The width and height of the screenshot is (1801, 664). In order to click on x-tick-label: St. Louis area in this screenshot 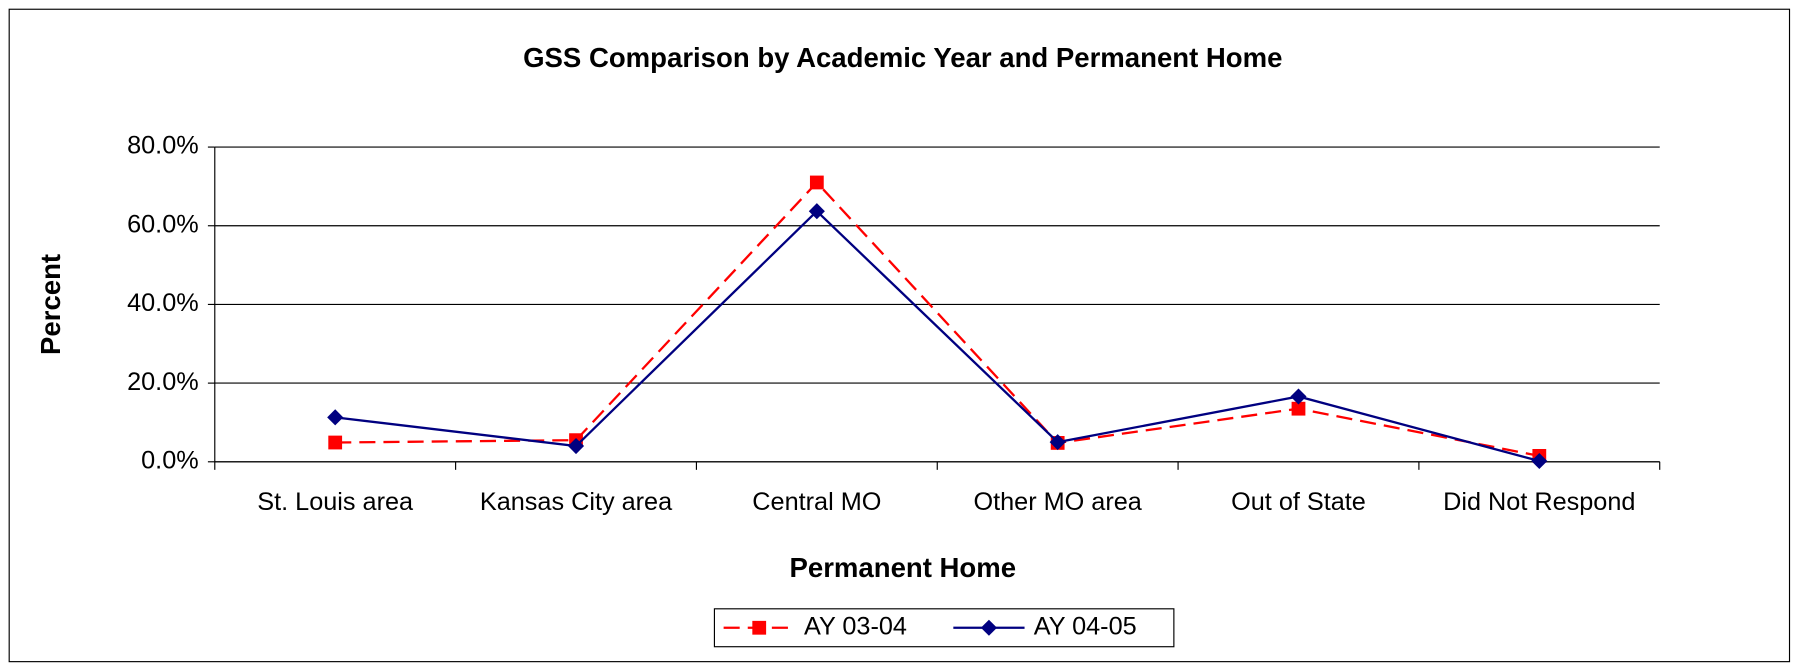, I will do `click(335, 502)`.